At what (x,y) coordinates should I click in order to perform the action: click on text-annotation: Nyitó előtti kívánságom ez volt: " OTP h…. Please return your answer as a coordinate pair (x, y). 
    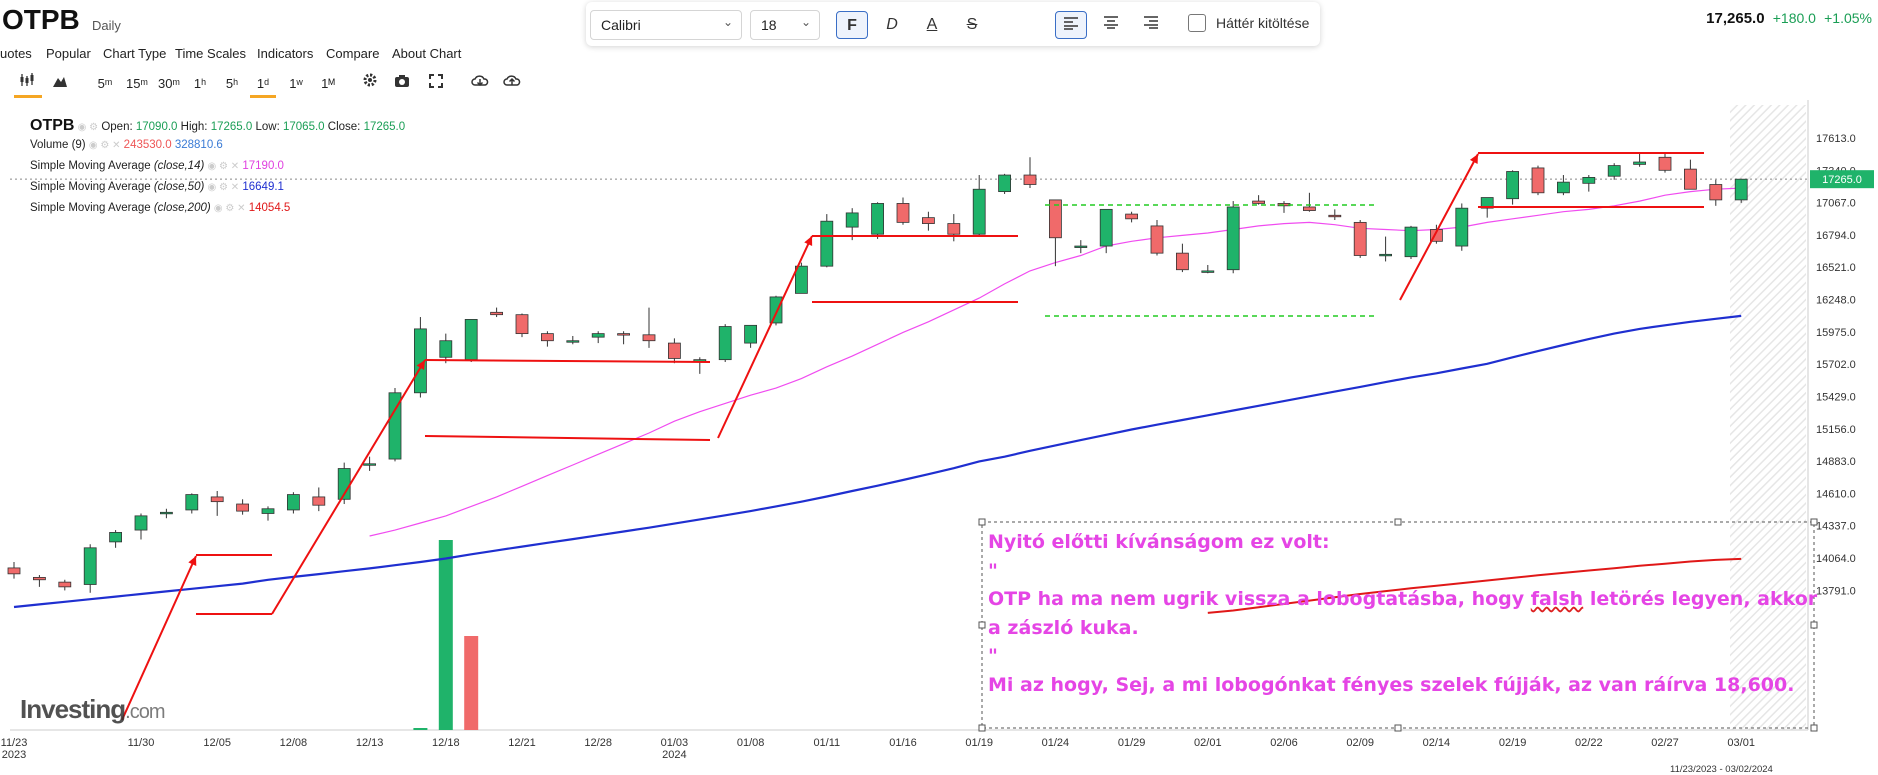
    Looking at the image, I should click on (1403, 613).